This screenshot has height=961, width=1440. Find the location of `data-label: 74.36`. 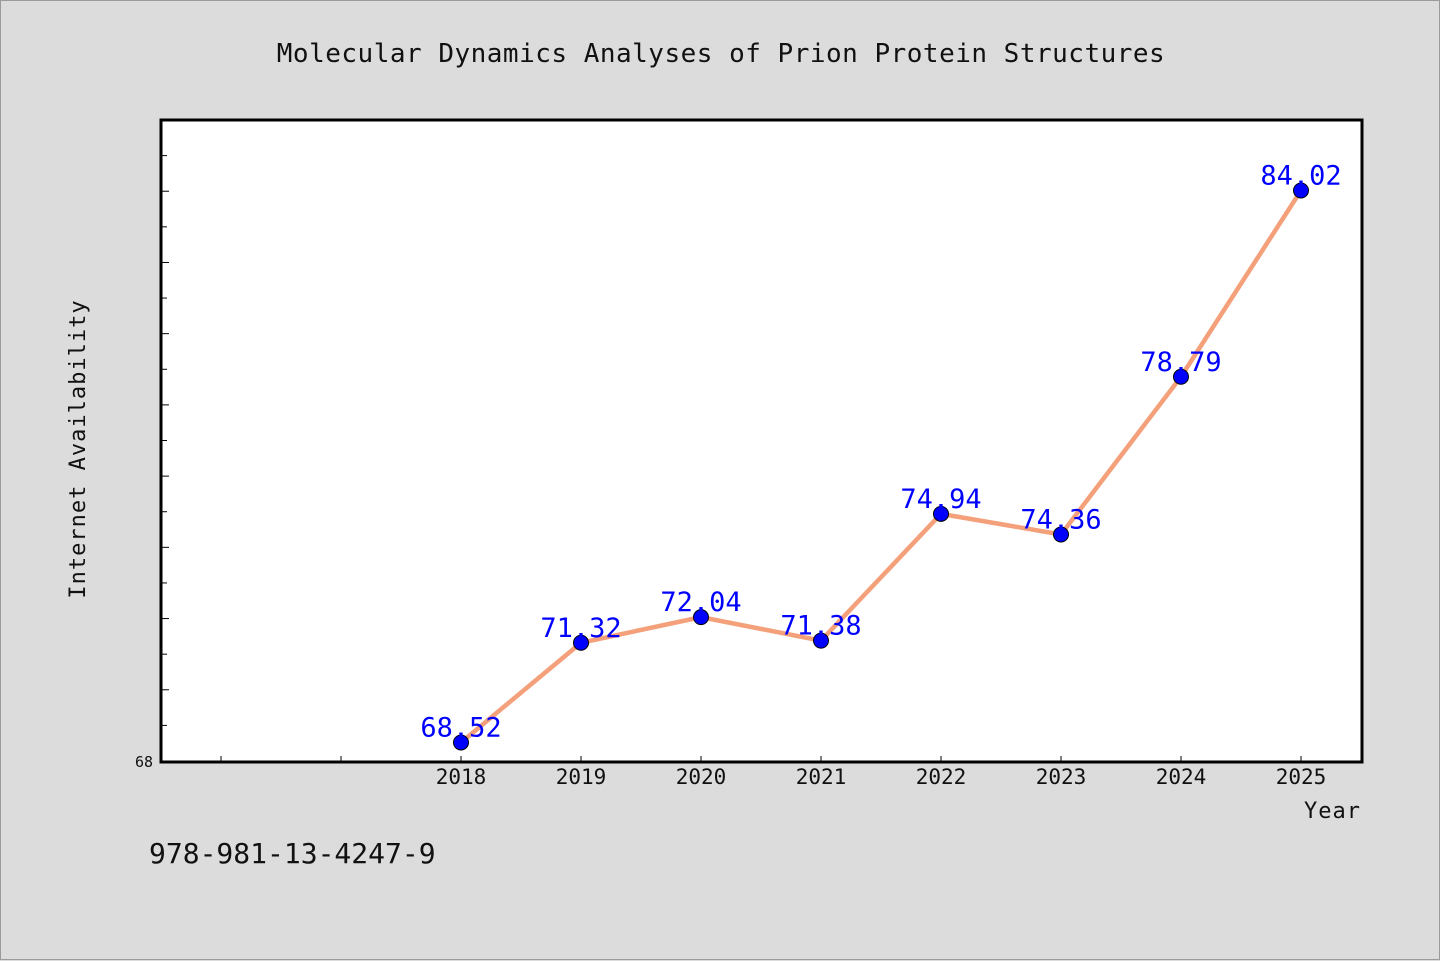

data-label: 74.36 is located at coordinates (1060, 520).